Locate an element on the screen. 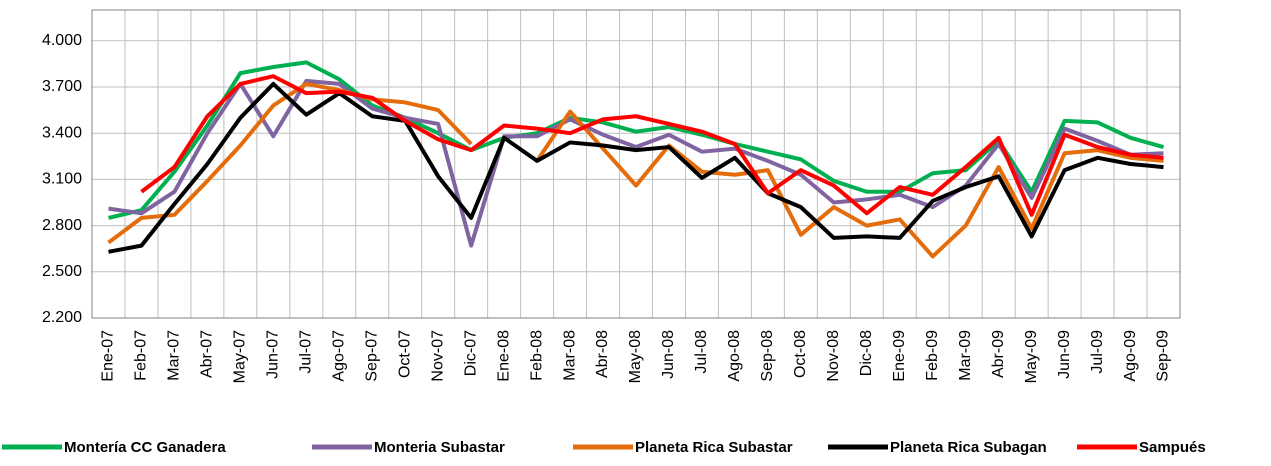  x-tick-label: Ene-08 is located at coordinates (503, 356).